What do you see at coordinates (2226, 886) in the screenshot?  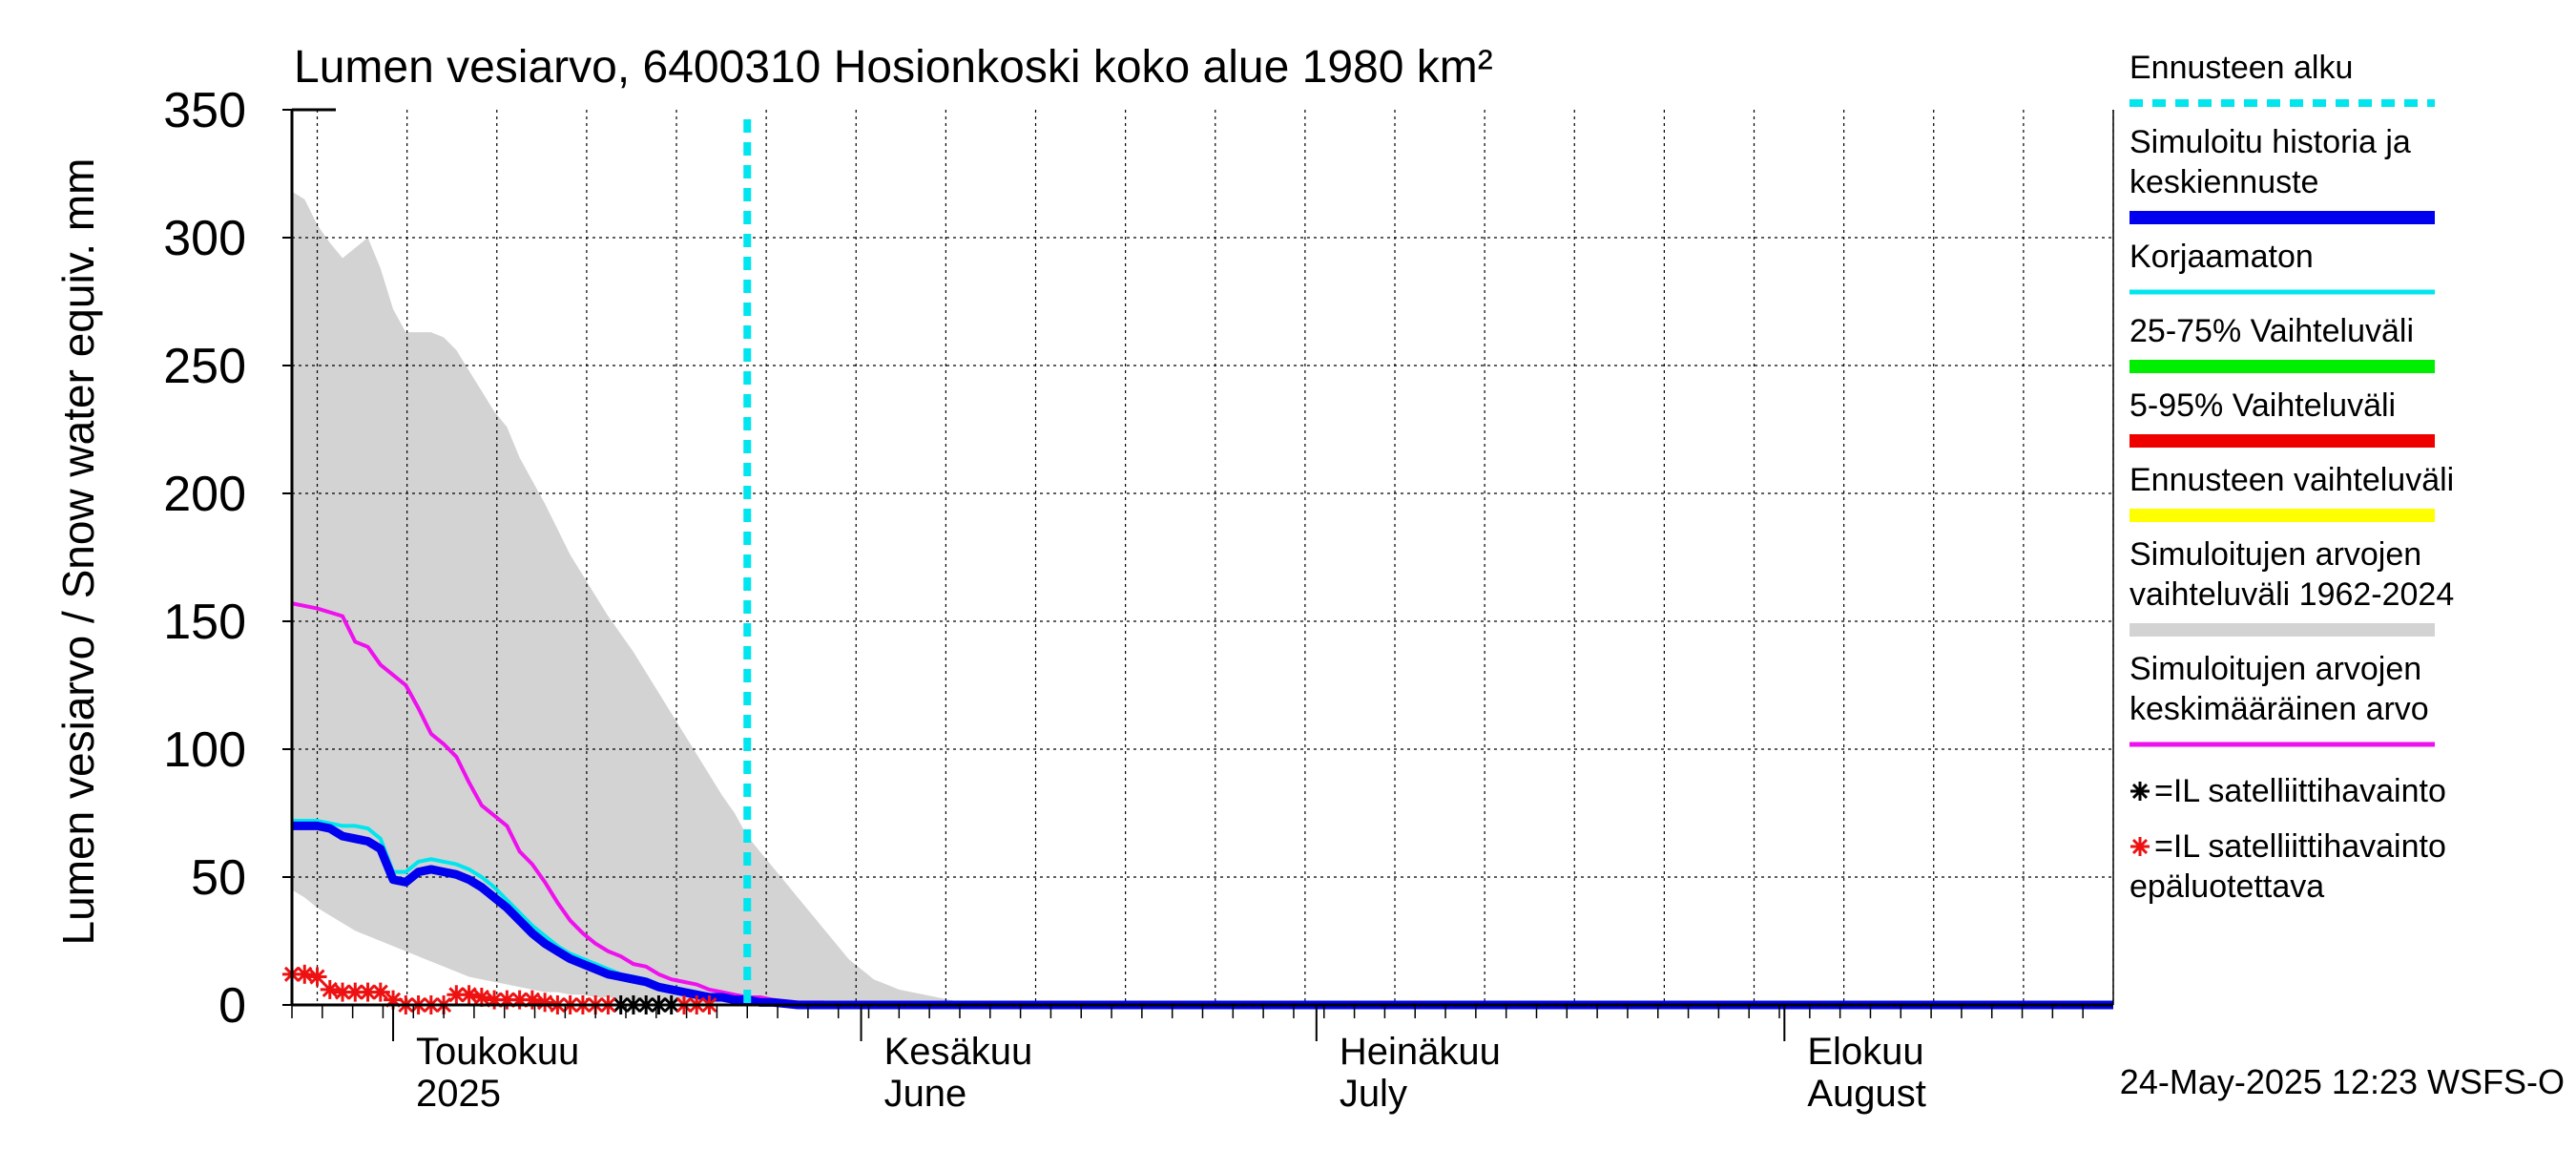 I see `legend-marker-label: epäluotettava` at bounding box center [2226, 886].